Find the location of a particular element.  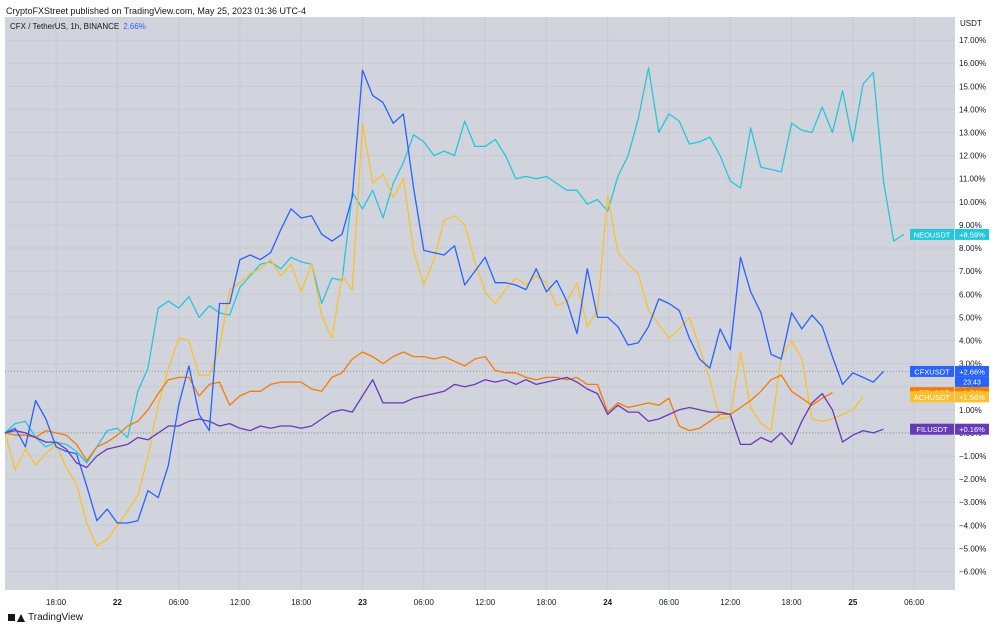

y-tick-label: 4.00% is located at coordinates (970, 340).